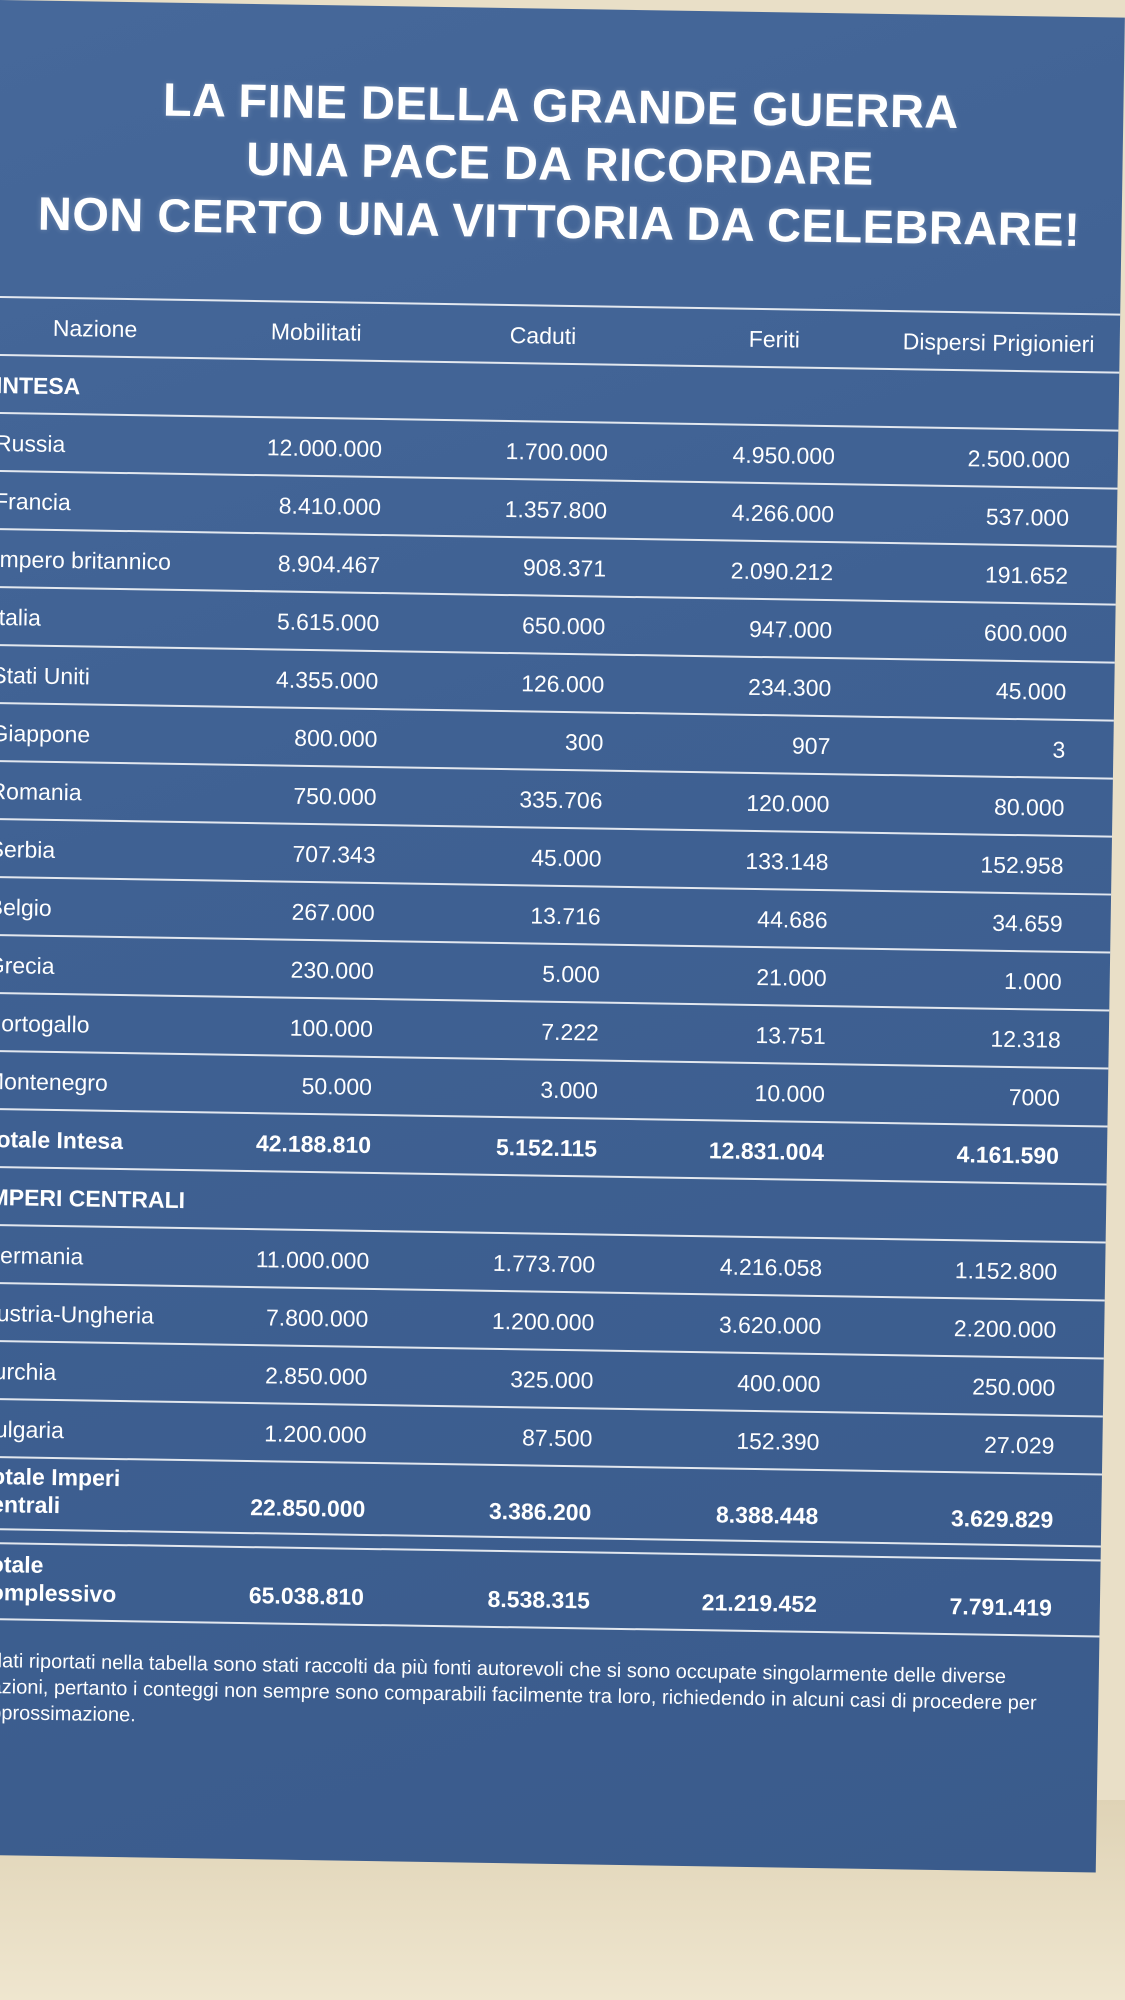 The height and width of the screenshot is (2000, 1125). I want to click on cell-value: 3.620.000, so click(770, 1325).